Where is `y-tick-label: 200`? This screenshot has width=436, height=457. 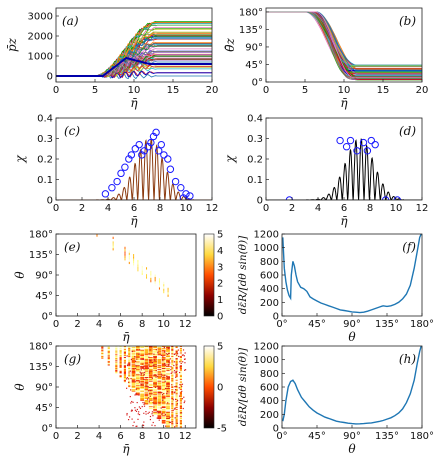
y-tick-label: 200 is located at coordinates (269, 415).